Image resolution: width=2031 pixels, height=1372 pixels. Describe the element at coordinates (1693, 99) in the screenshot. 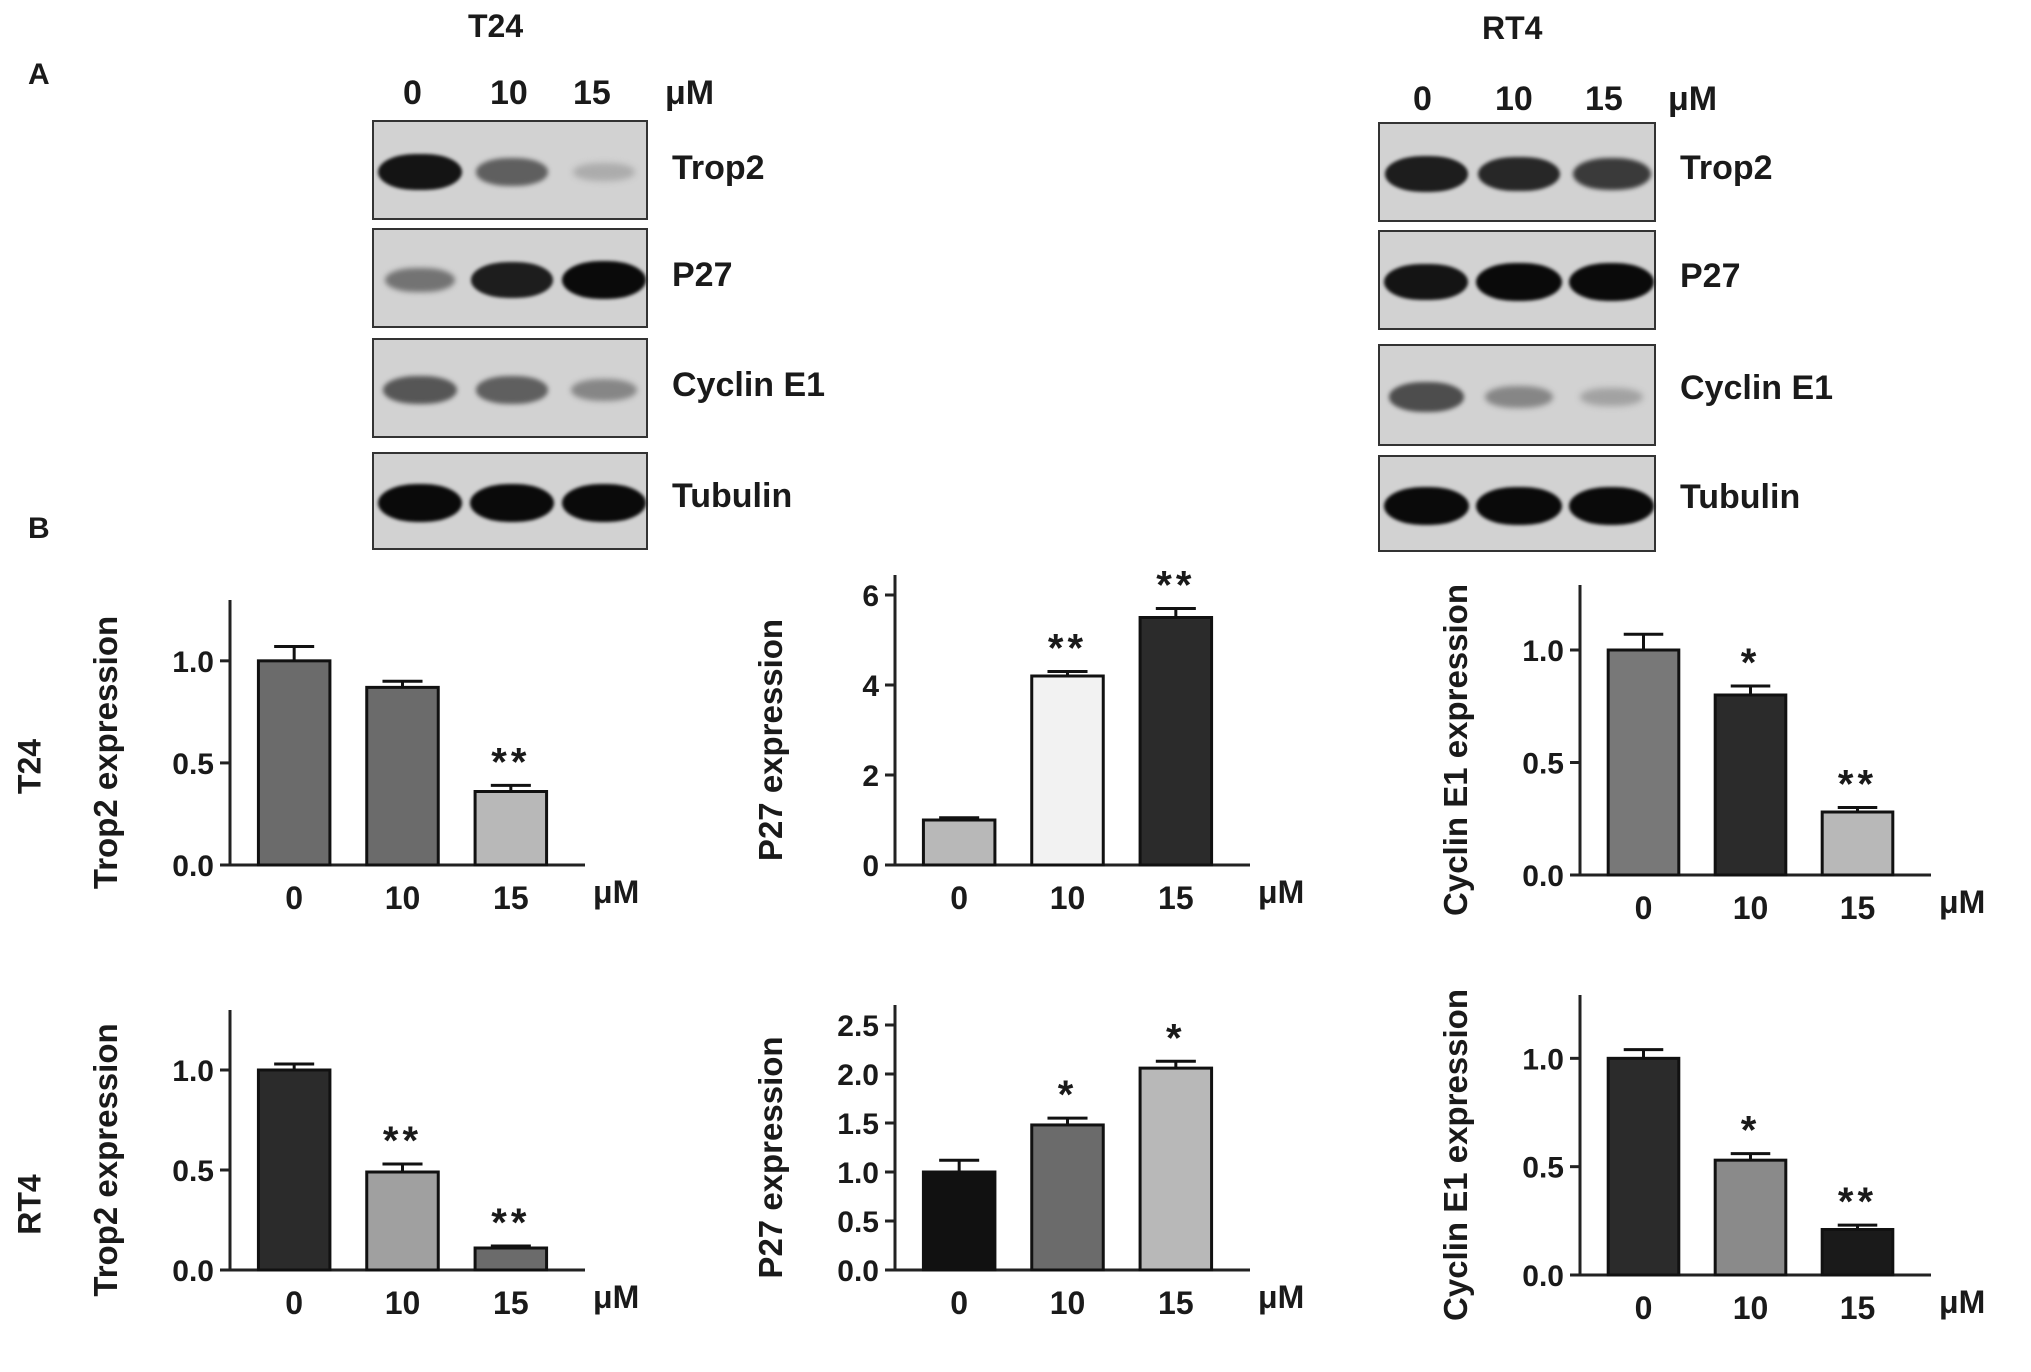

I see `concentration-unit: μM` at that location.